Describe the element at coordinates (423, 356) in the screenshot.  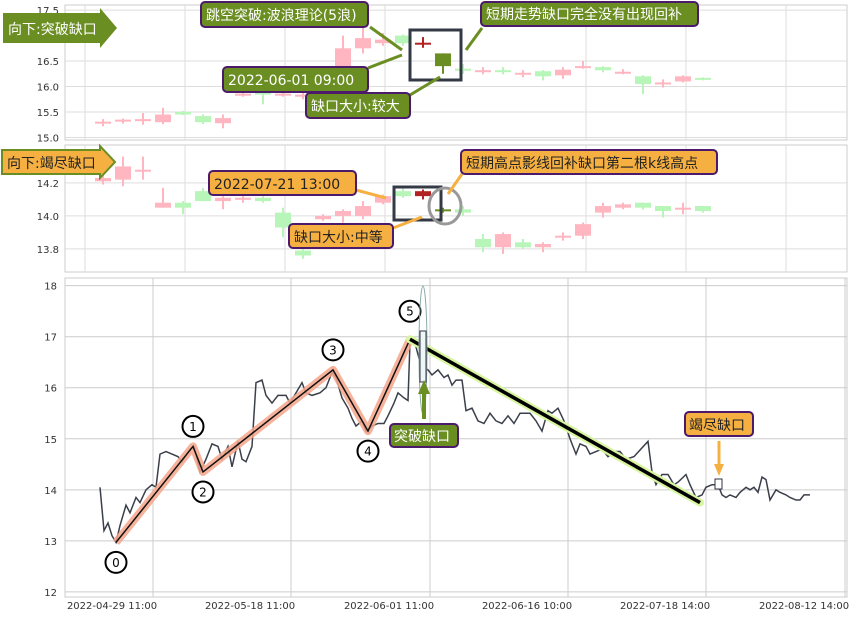
I see `breakaway-gap-rect` at that location.